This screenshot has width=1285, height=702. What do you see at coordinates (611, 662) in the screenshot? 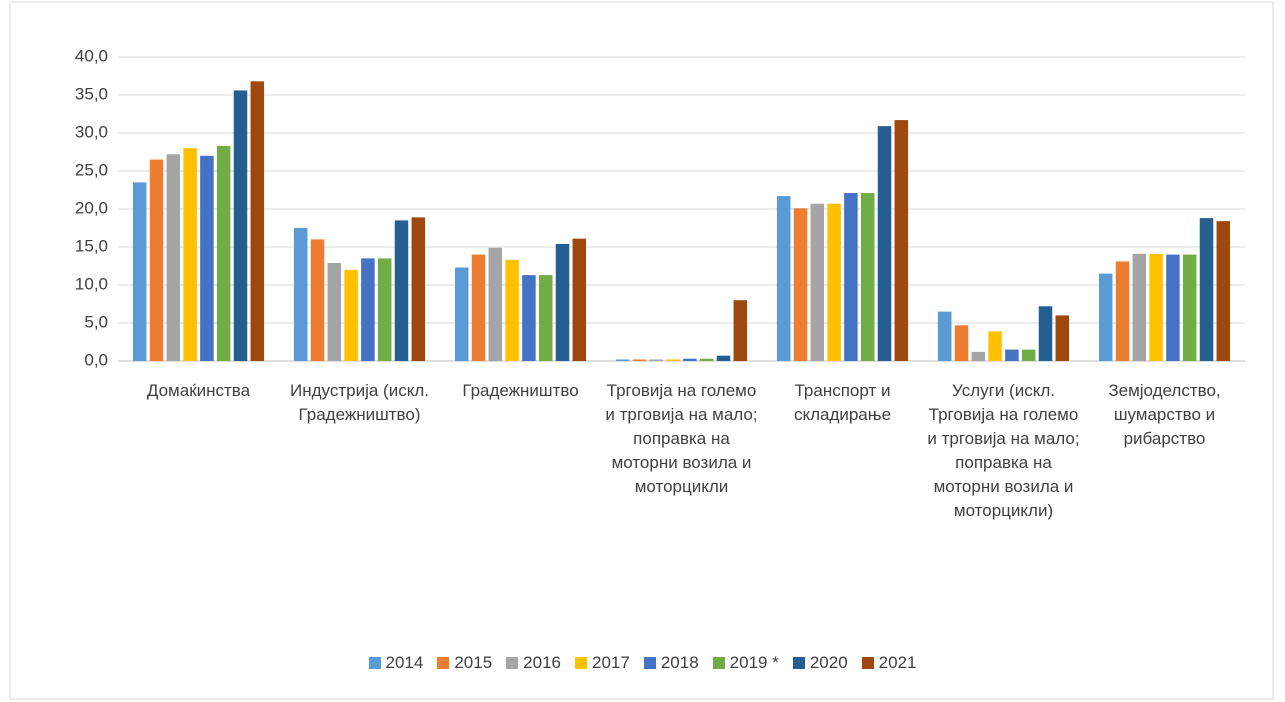
I see `legend-label: 2017` at bounding box center [611, 662].